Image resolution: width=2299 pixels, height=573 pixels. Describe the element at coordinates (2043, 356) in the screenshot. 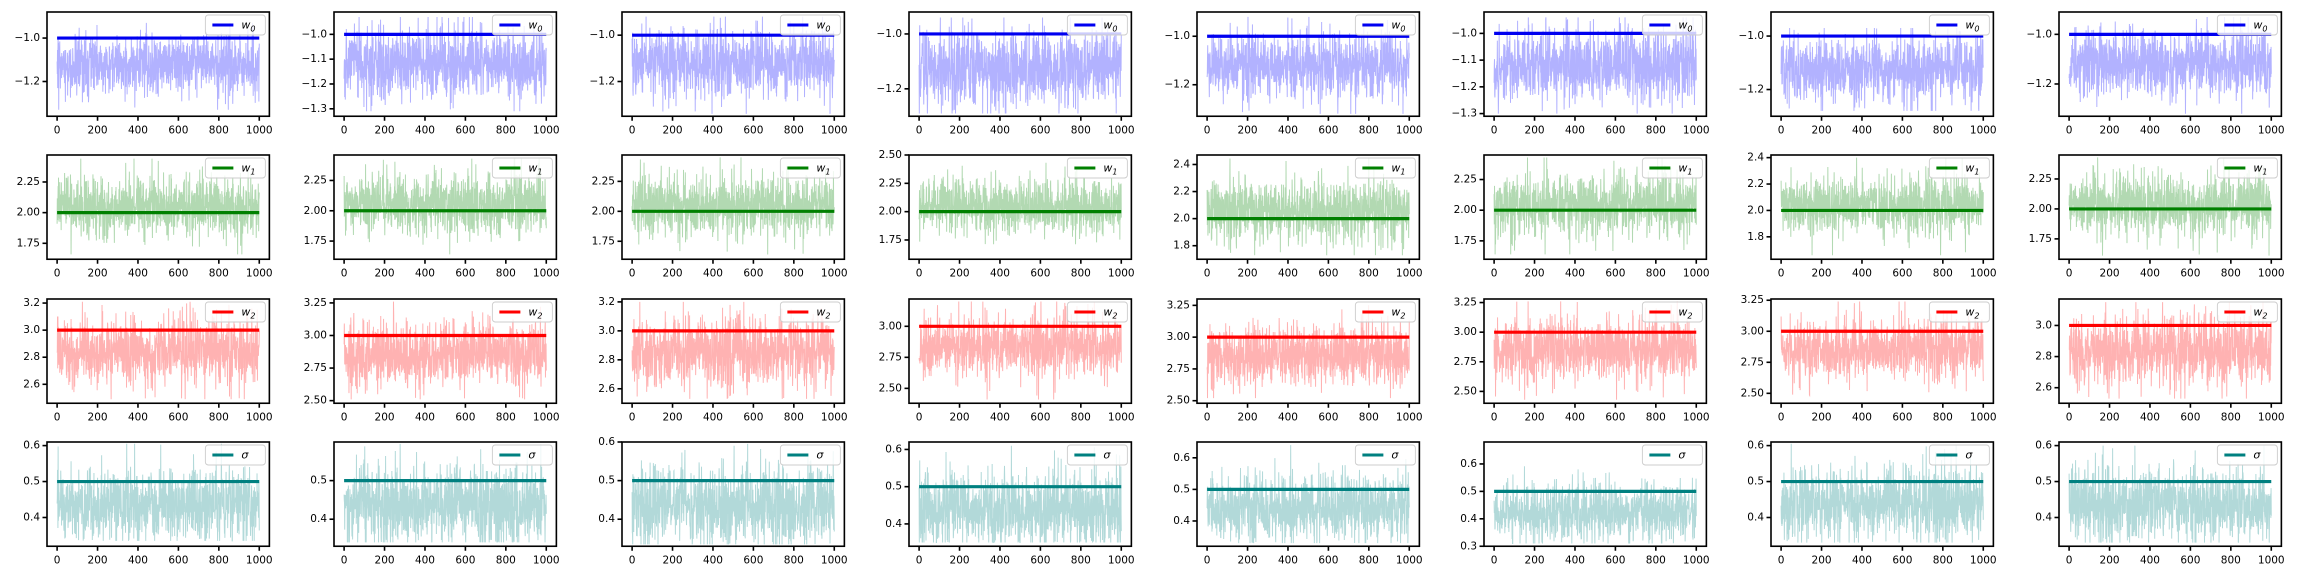

I see `y-tick-label: 2.8` at that location.